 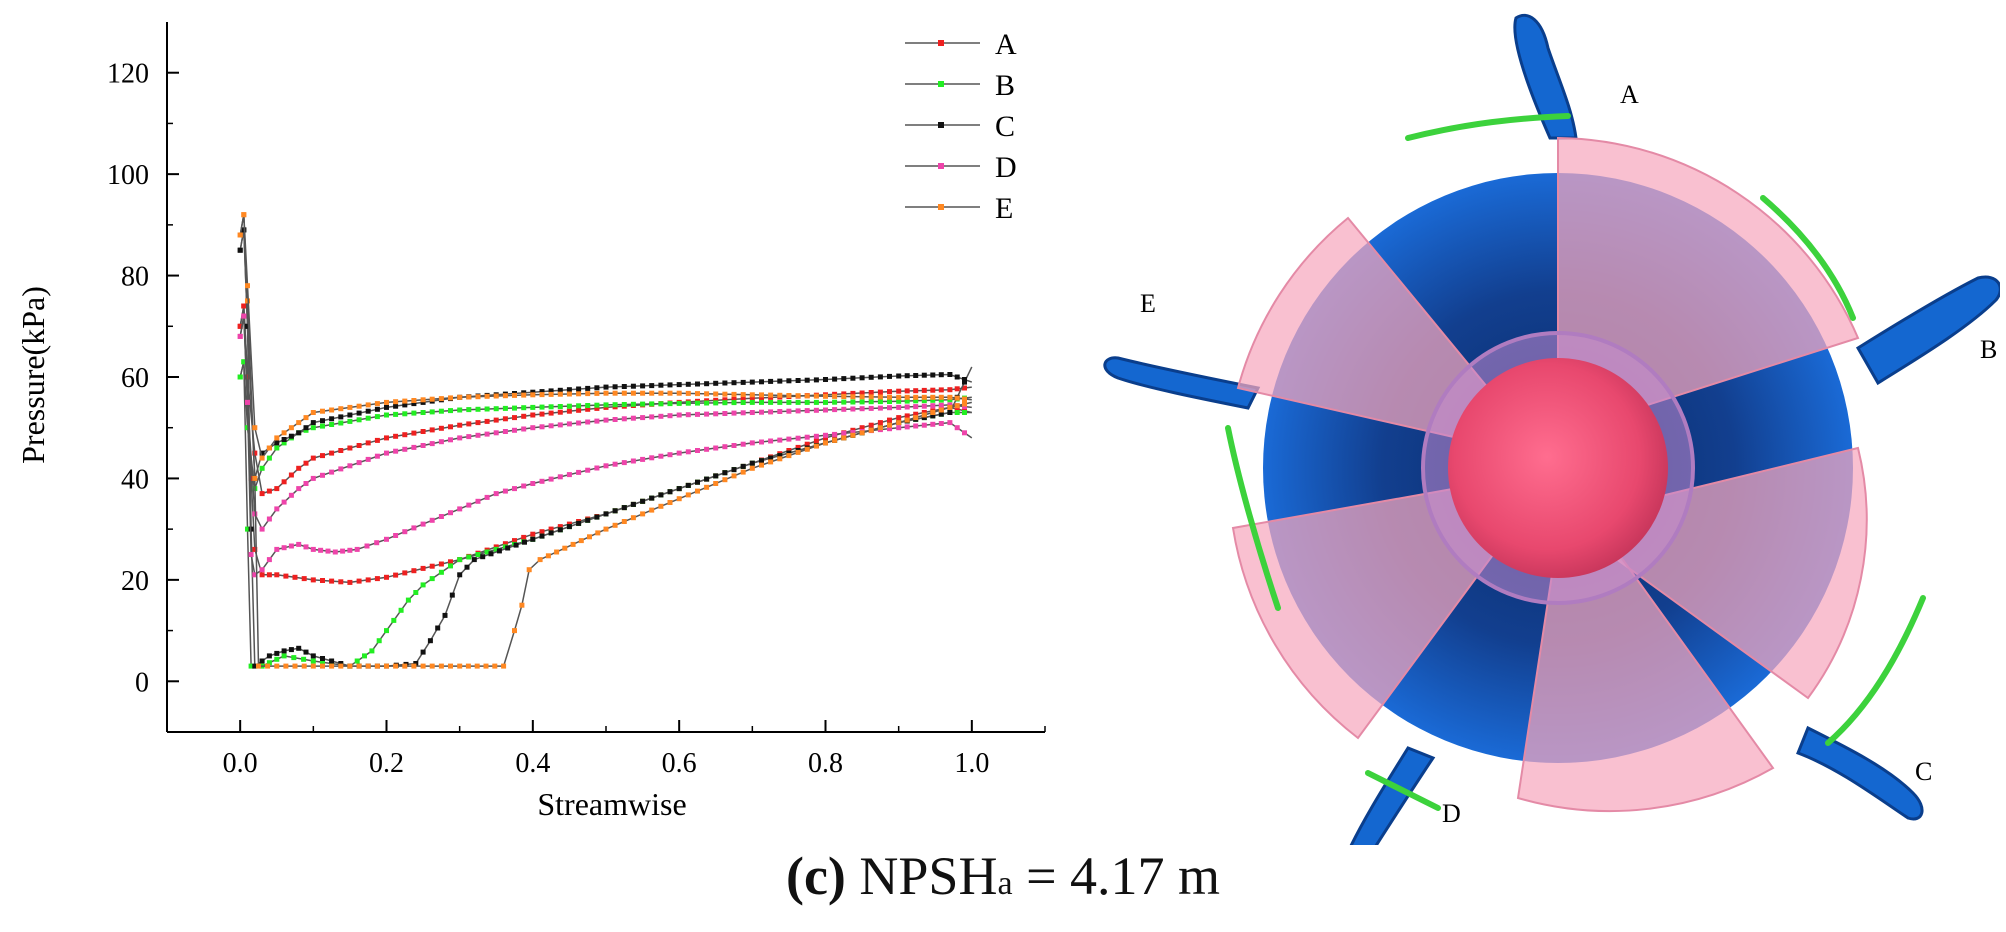 I want to click on caption-suffix: = 4.17 m, so click(x=1116, y=876).